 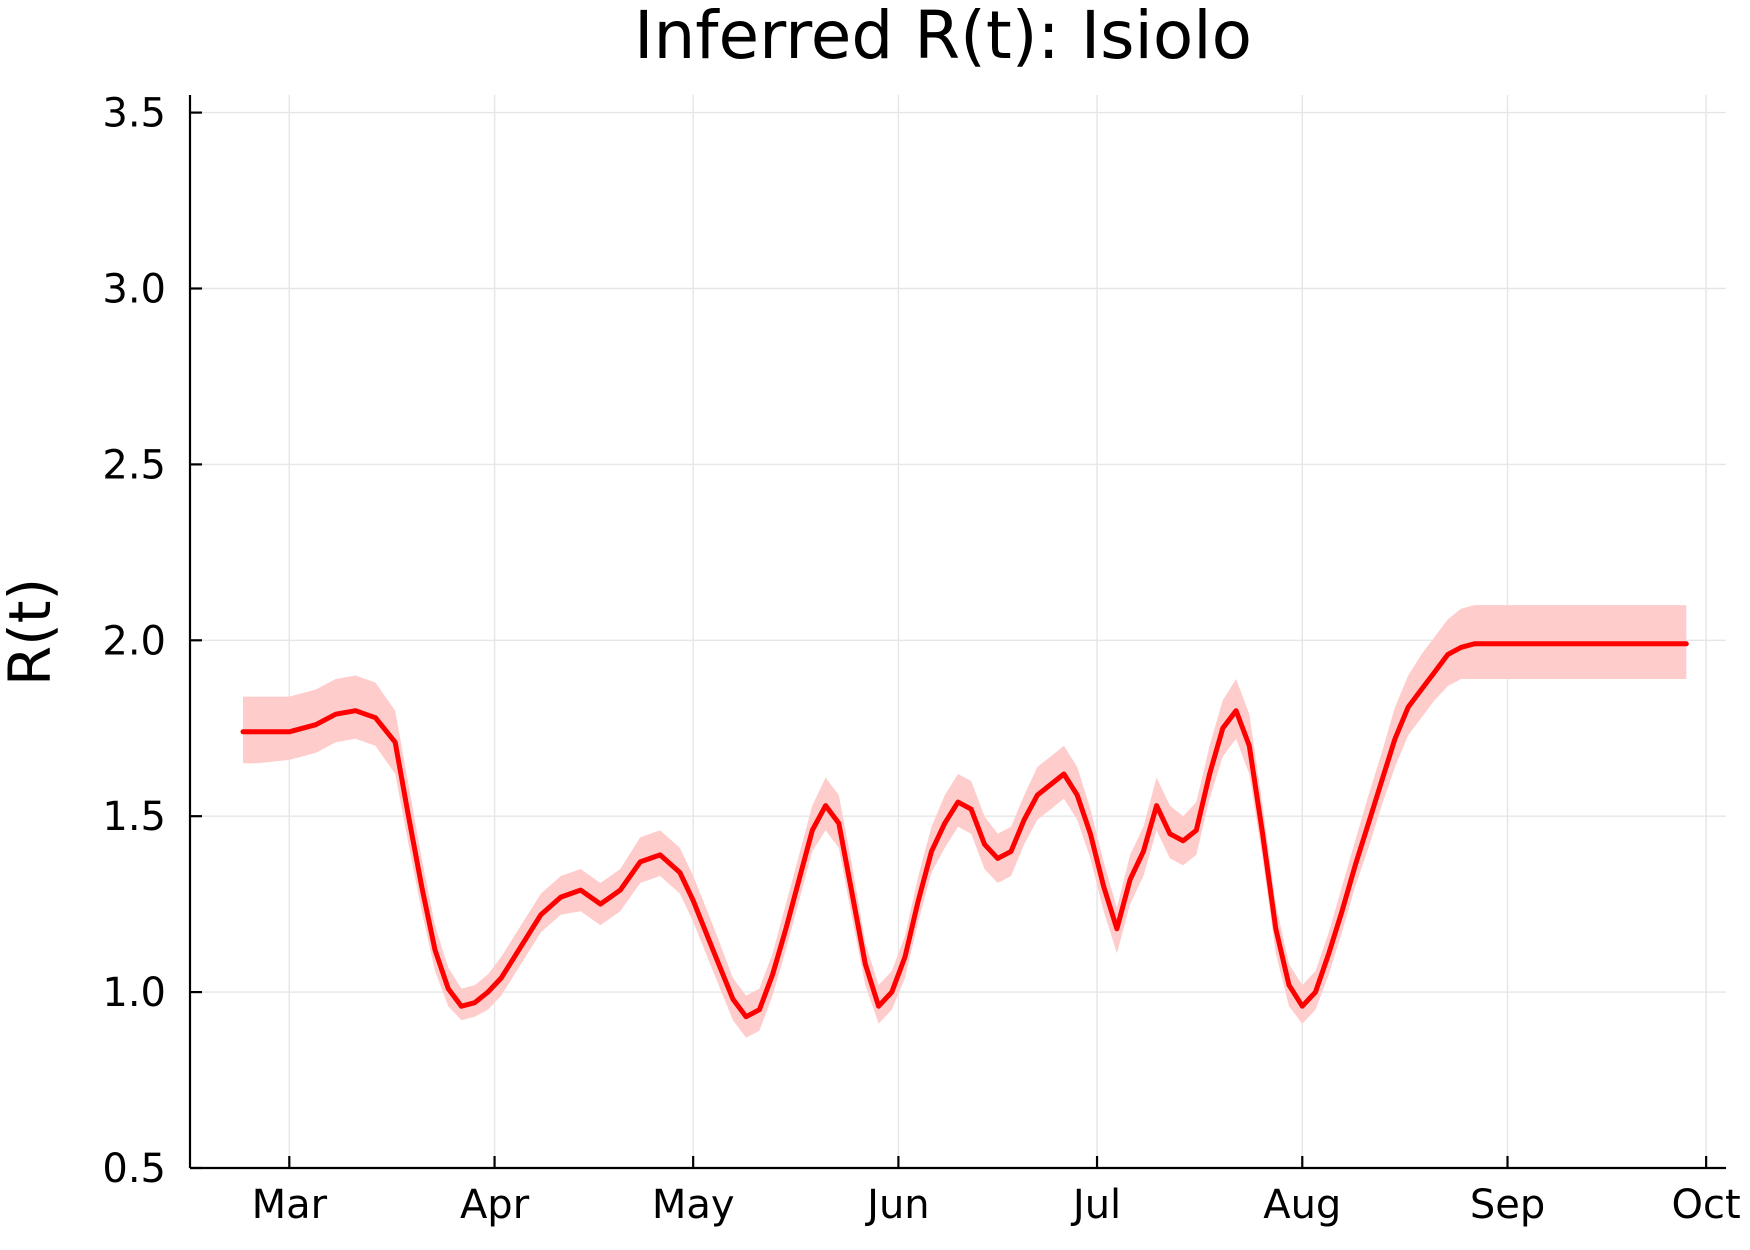 I want to click on x-tick-label: Jul, so click(x=1095, y=1205).